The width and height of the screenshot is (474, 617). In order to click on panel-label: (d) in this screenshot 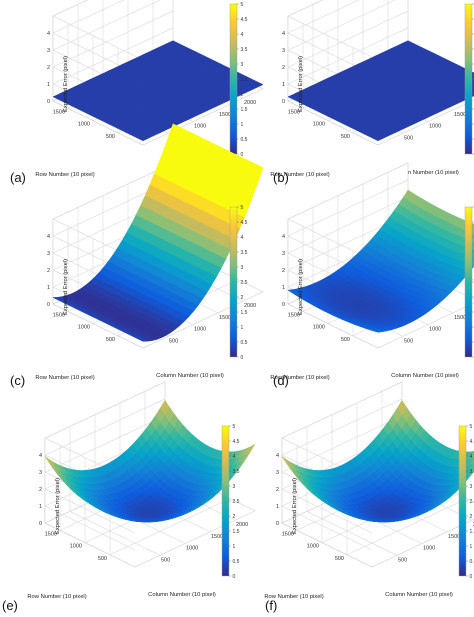, I will do `click(281, 380)`.